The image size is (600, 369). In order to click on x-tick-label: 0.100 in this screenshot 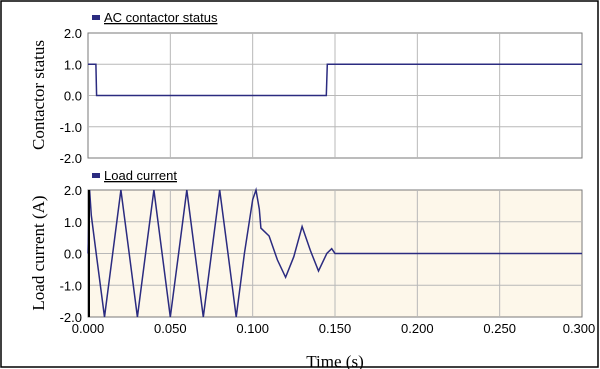, I will do `click(252, 328)`.